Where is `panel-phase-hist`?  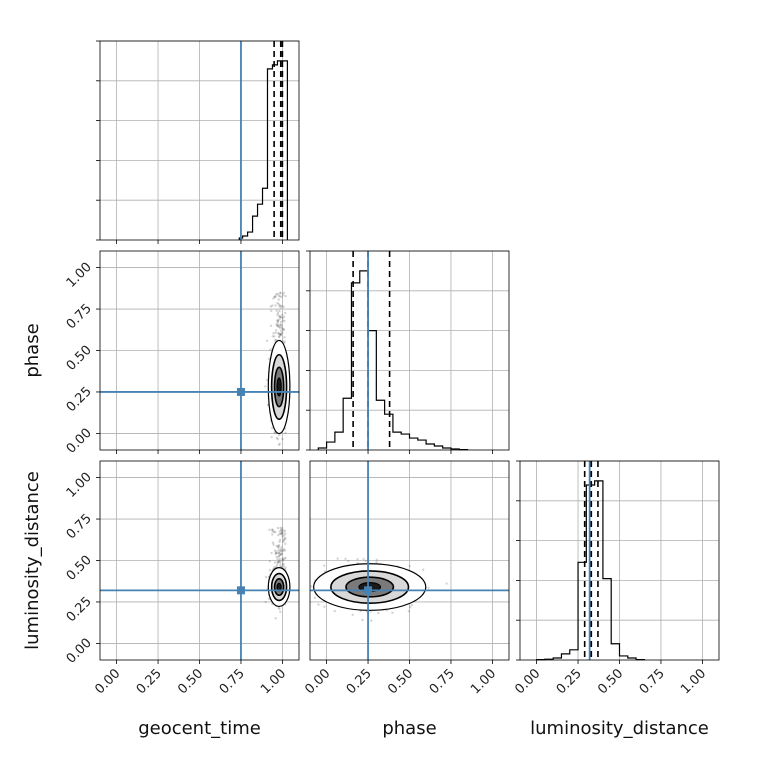
panel-phase-hist is located at coordinates (408, 352).